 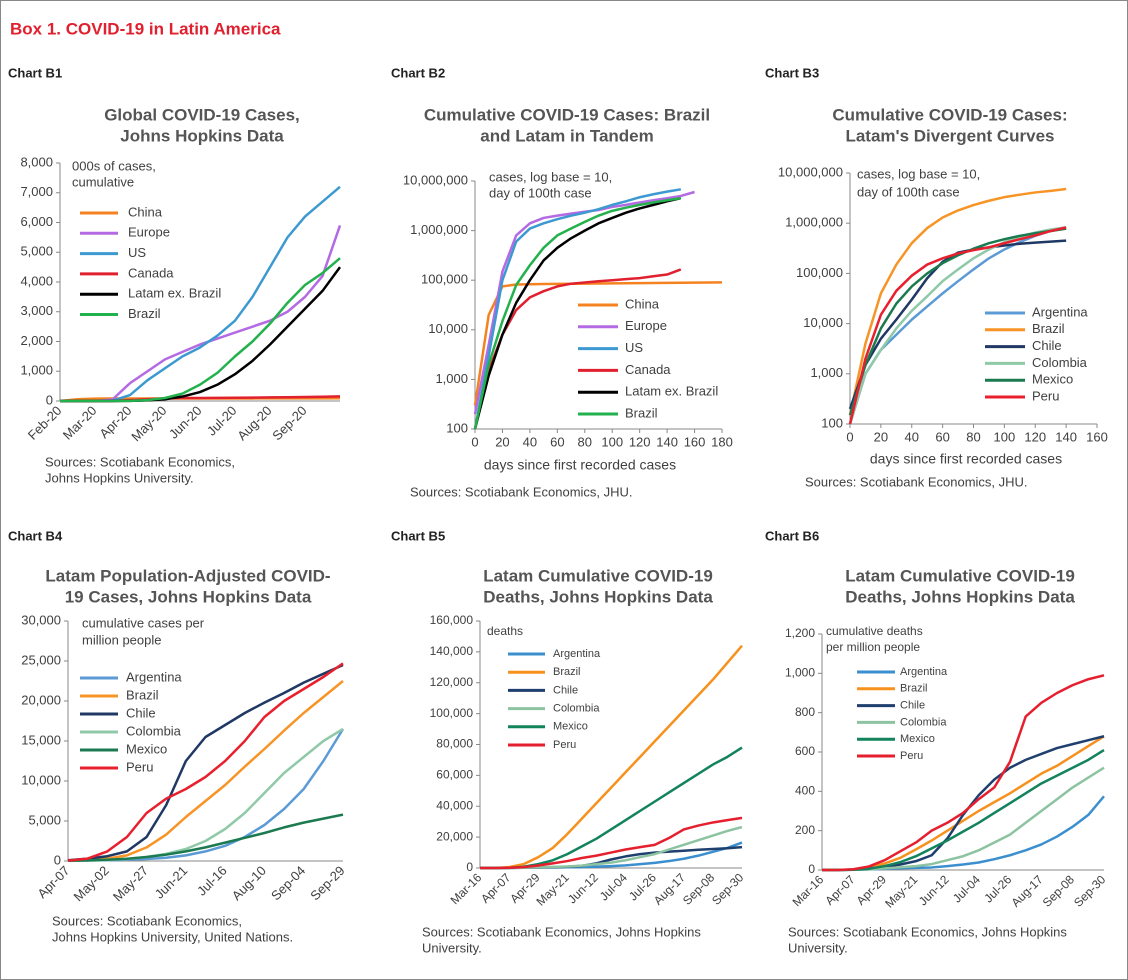 I want to click on y-tick-label: 4,000, so click(x=36, y=280).